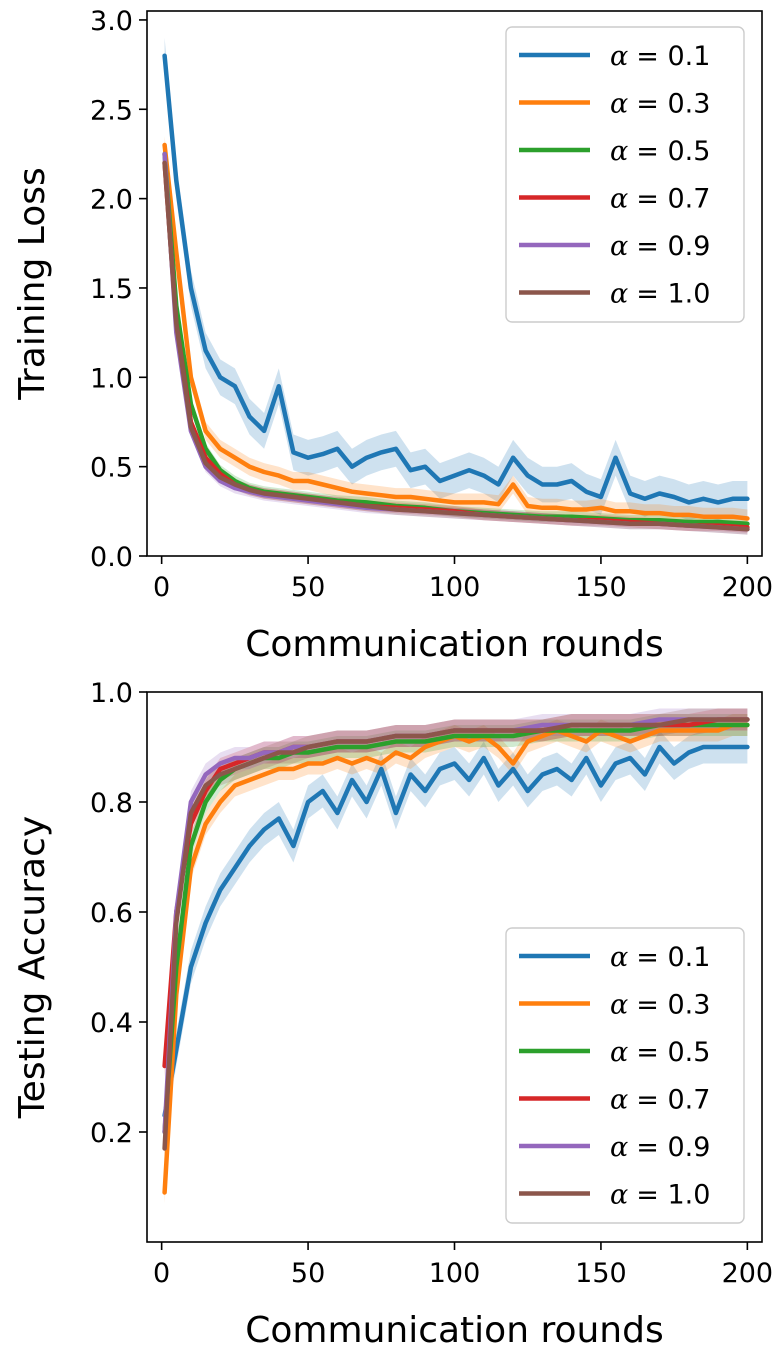 Image resolution: width=778 pixels, height=1360 pixels. Describe the element at coordinates (111, 557) in the screenshot. I see `y-tick-label: 0.0` at that location.